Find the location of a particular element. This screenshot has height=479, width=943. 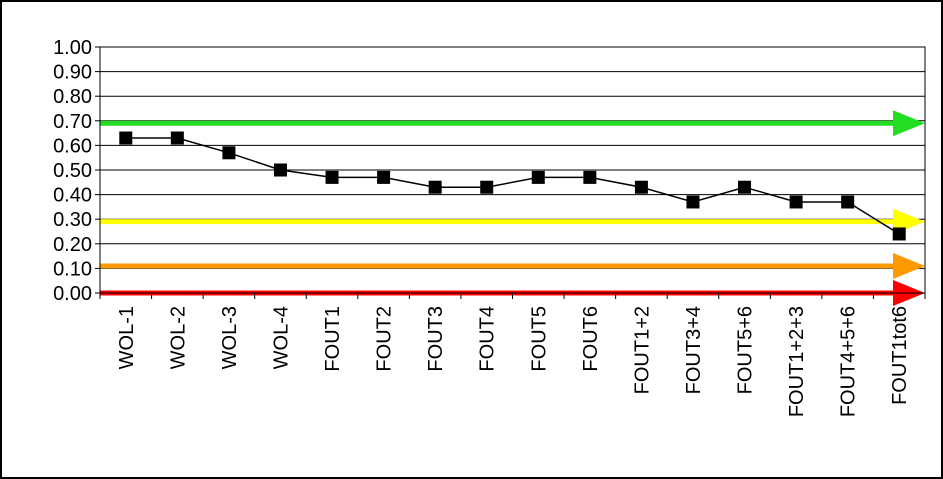

y-tick-label: 0.20 is located at coordinates (72, 245).